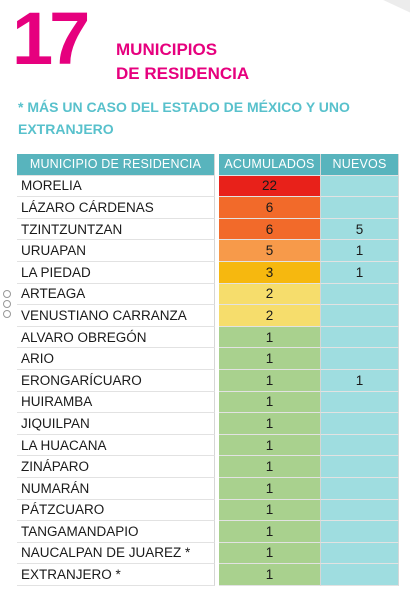  Describe the element at coordinates (116, 294) in the screenshot. I see `municipio-cell: ARTEAGA` at that location.